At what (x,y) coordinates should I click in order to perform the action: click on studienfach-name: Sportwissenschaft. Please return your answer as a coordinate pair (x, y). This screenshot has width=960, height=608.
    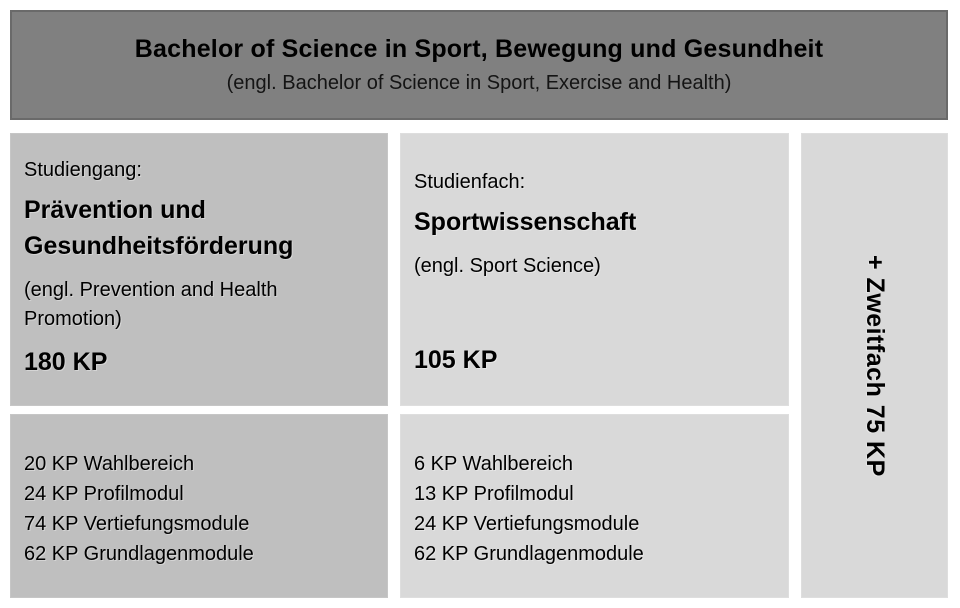
    Looking at the image, I should click on (525, 222).